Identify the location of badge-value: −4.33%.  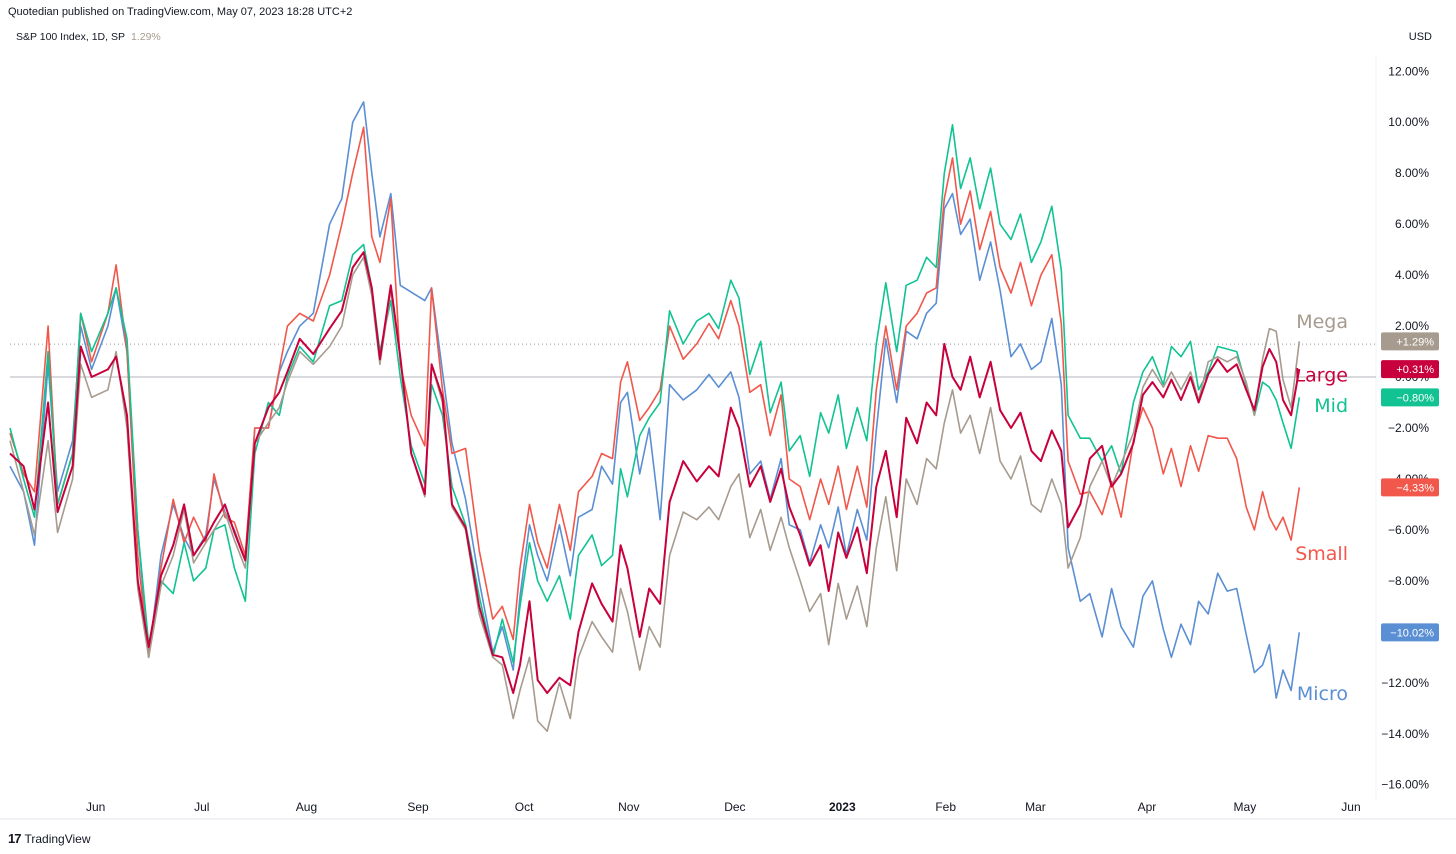
(1415, 488).